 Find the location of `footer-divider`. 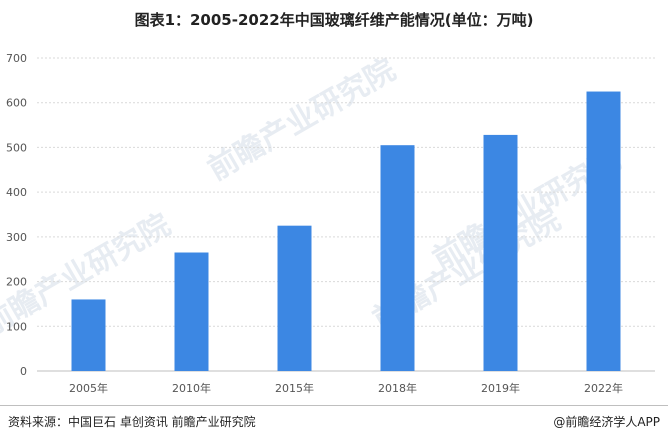

footer-divider is located at coordinates (334, 405).